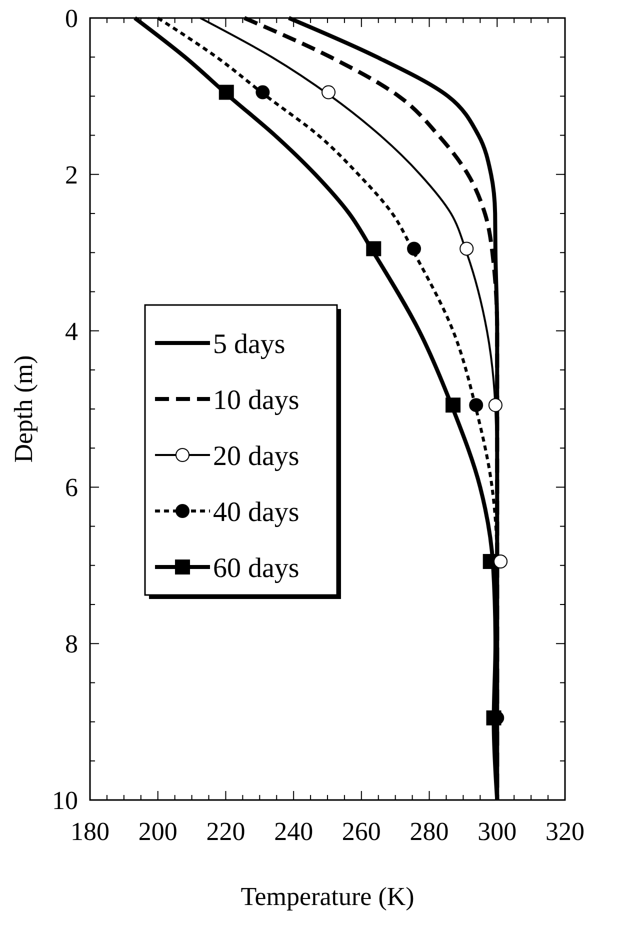 The width and height of the screenshot is (629, 941). What do you see at coordinates (256, 456) in the screenshot?
I see `legend-label: 20 days` at bounding box center [256, 456].